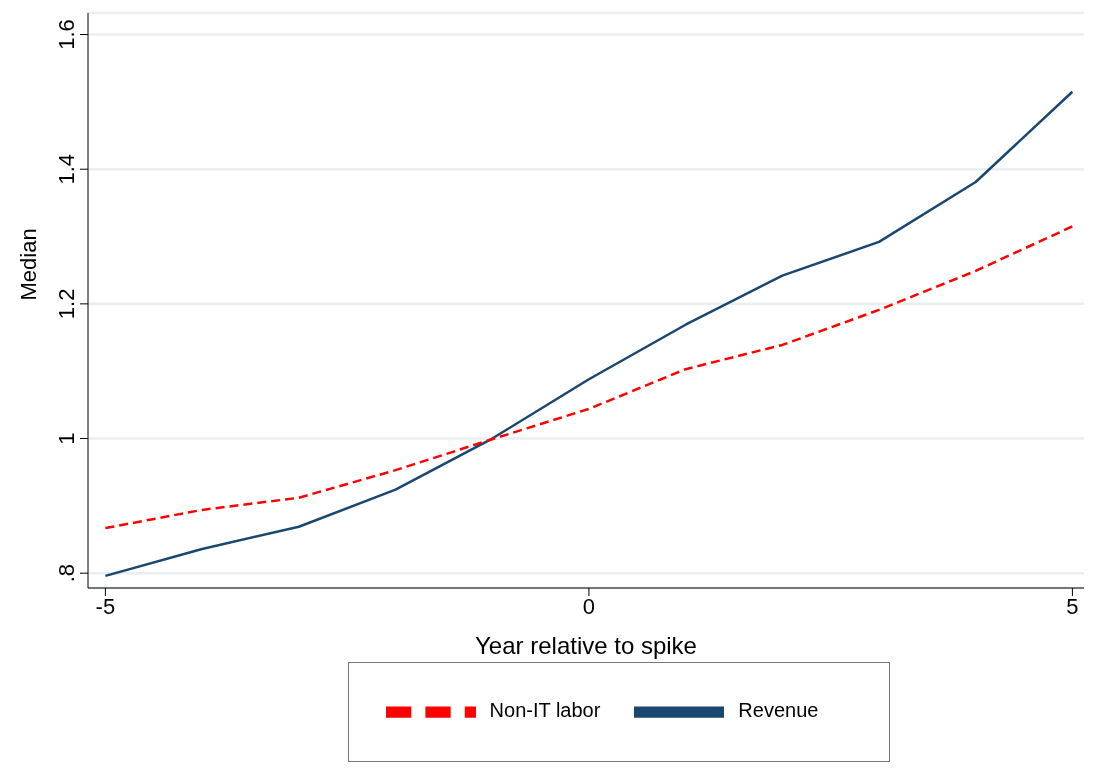 Image resolution: width=1098 pixels, height=779 pixels. Describe the element at coordinates (66, 169) in the screenshot. I see `y-tick-label: 1.4` at that location.